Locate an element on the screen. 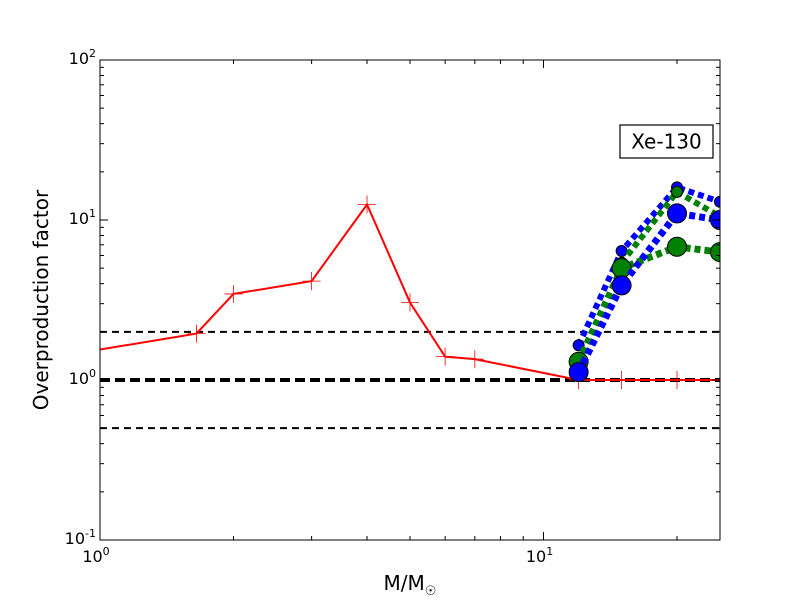  annotation-text: Xe-130 is located at coordinates (666, 142).